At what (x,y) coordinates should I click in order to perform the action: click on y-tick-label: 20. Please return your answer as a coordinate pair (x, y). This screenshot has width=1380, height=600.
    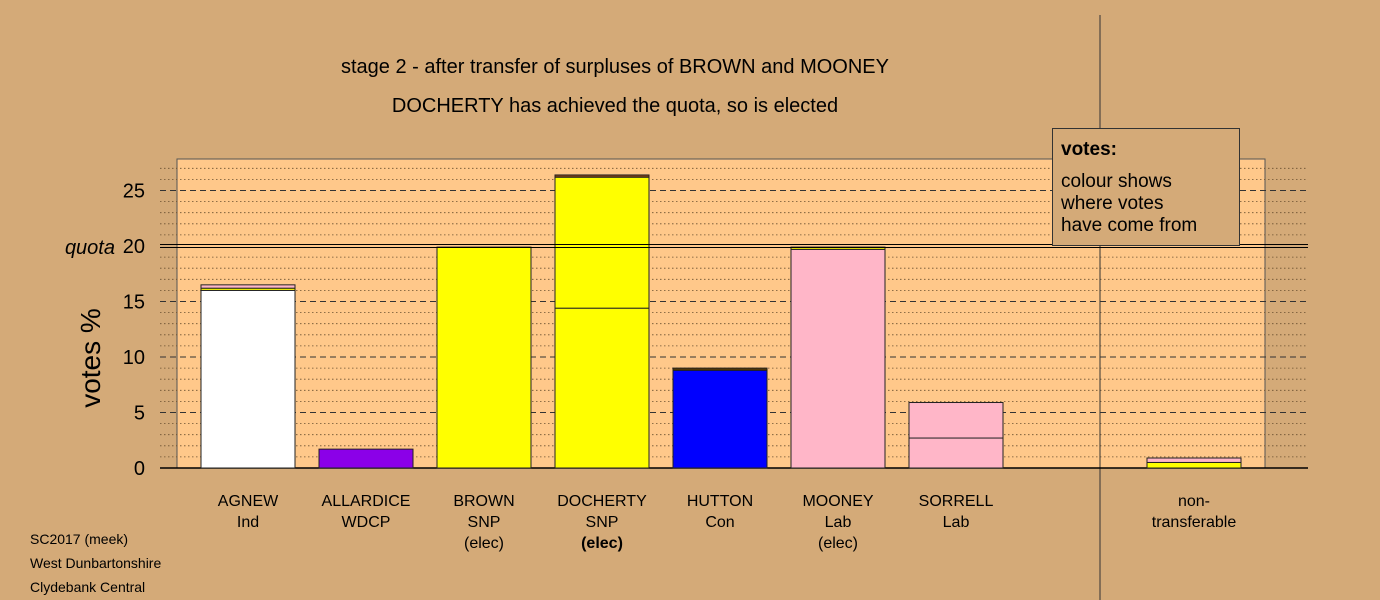
    Looking at the image, I should click on (134, 247).